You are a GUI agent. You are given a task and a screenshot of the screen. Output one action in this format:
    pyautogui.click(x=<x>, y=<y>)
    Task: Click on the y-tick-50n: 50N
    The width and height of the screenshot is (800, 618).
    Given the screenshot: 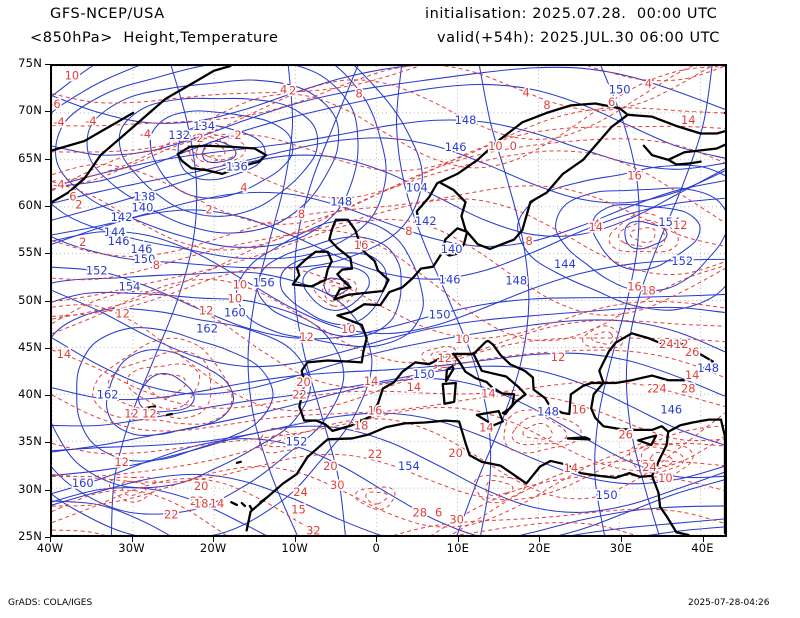 What is the action you would take?
    pyautogui.click(x=30, y=299)
    